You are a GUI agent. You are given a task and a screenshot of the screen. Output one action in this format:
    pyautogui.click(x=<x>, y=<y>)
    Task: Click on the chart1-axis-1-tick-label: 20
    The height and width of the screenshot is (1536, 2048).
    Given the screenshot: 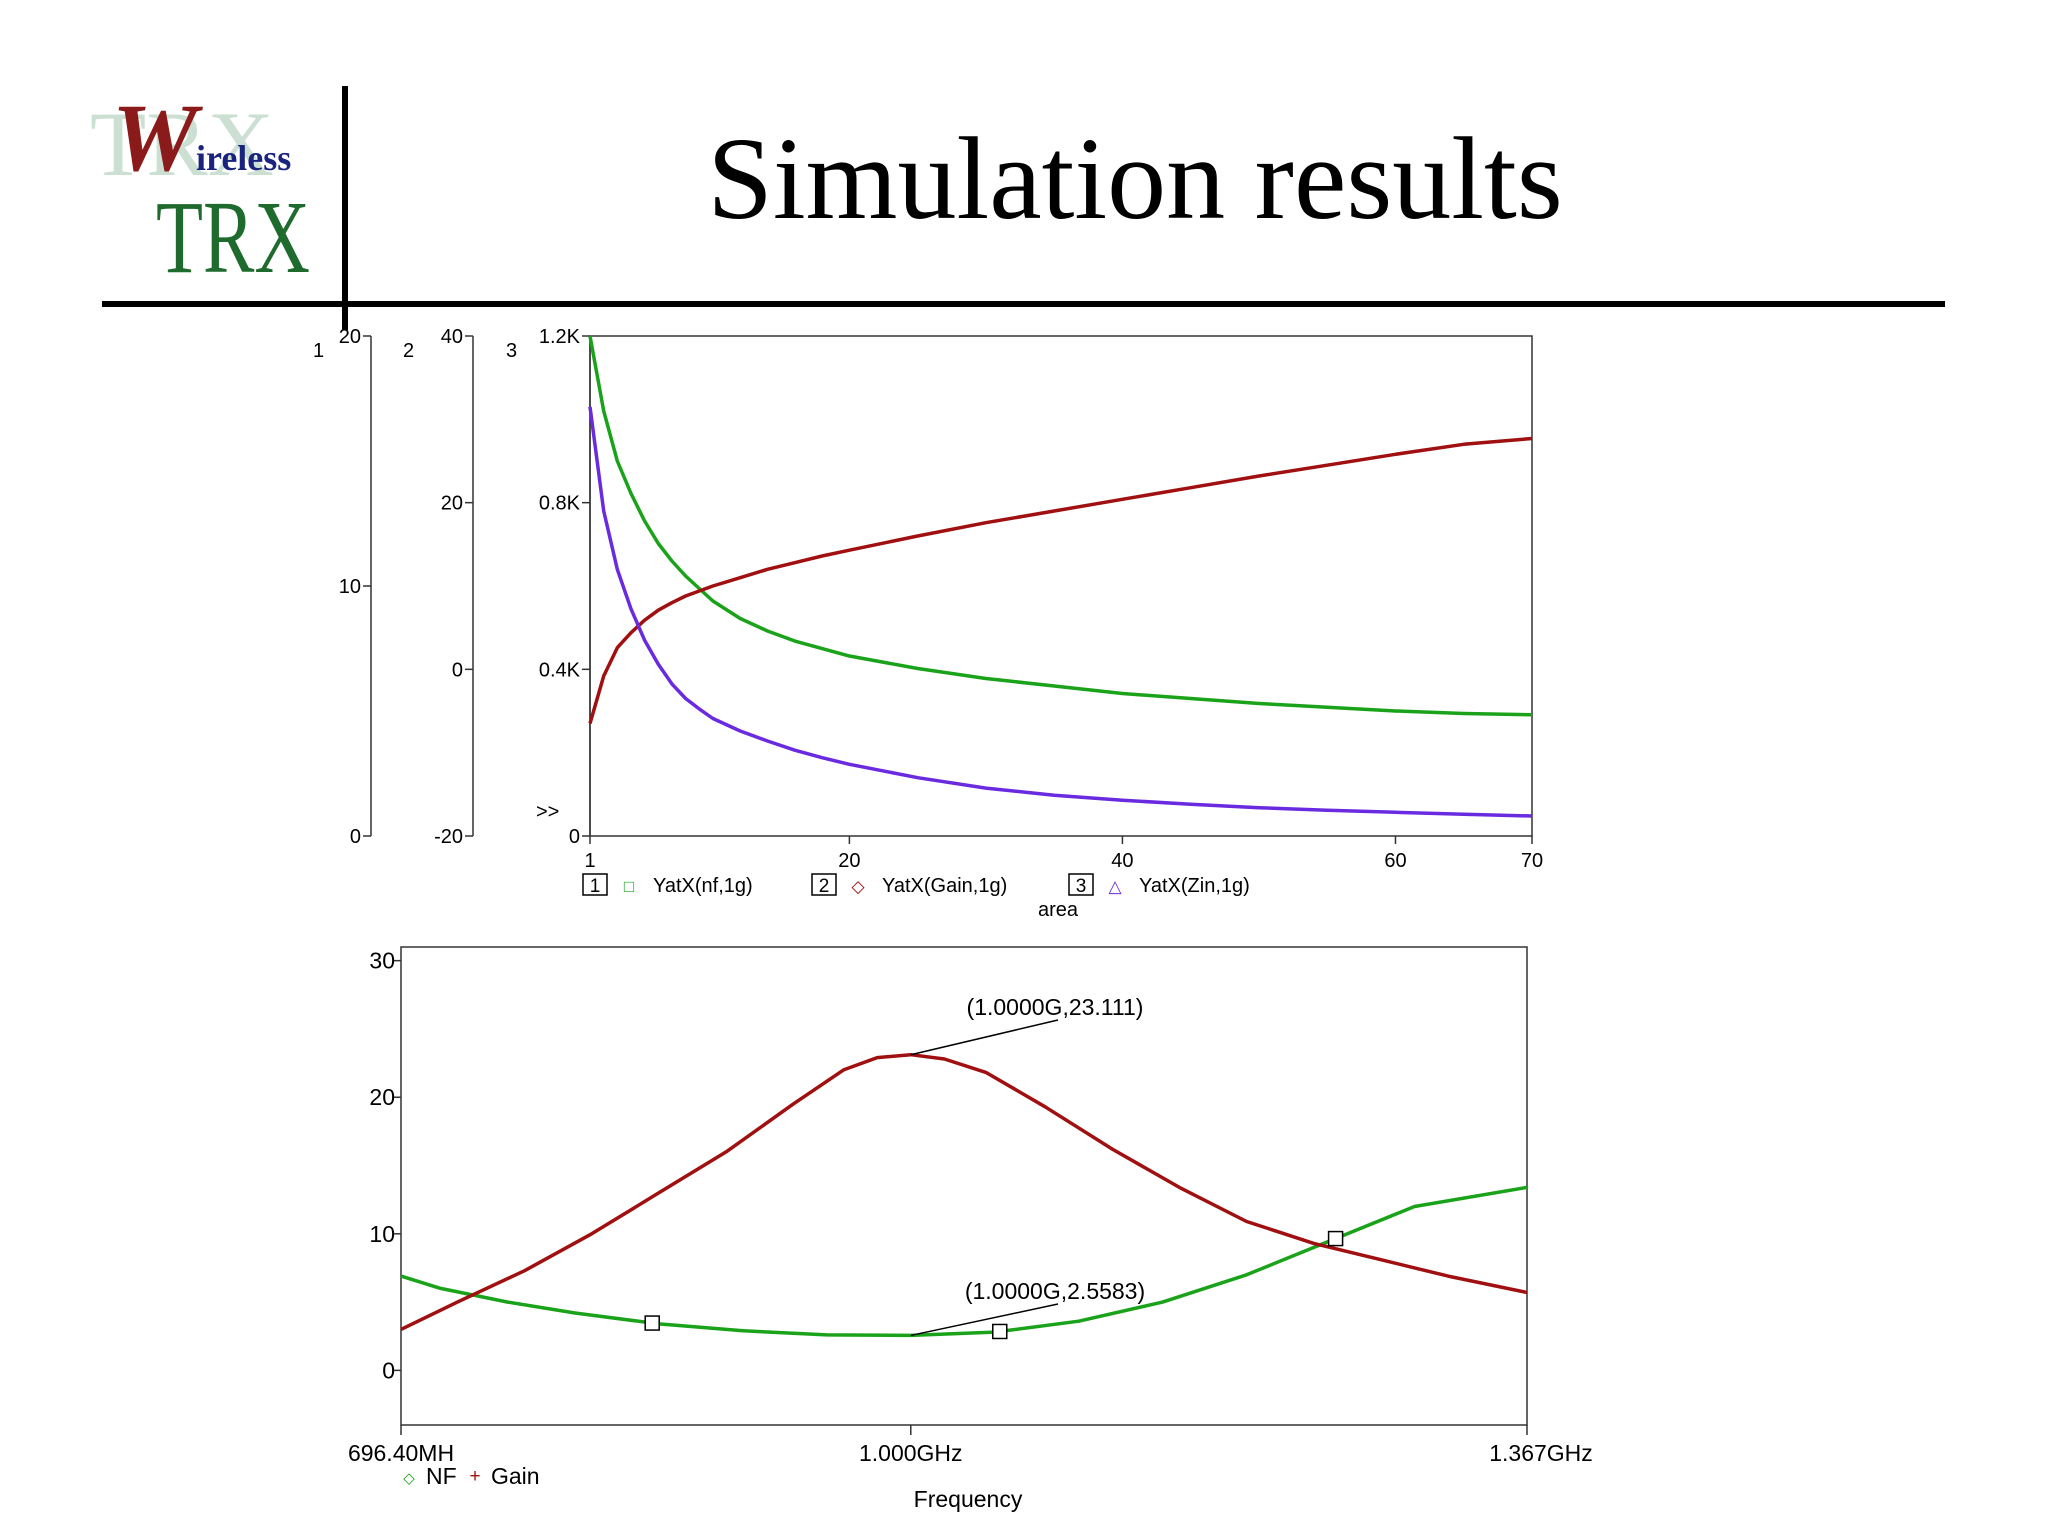 What is the action you would take?
    pyautogui.click(x=350, y=337)
    